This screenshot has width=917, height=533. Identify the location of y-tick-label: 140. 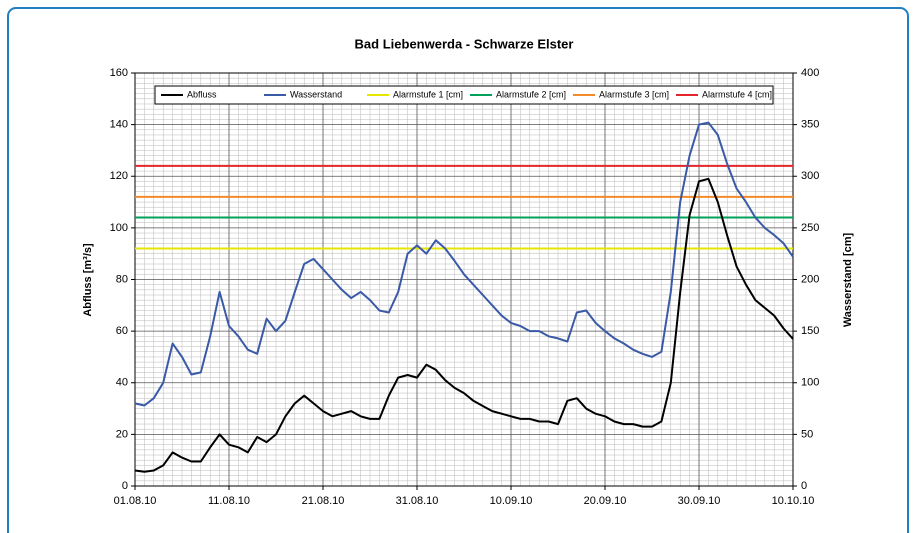
(119, 125).